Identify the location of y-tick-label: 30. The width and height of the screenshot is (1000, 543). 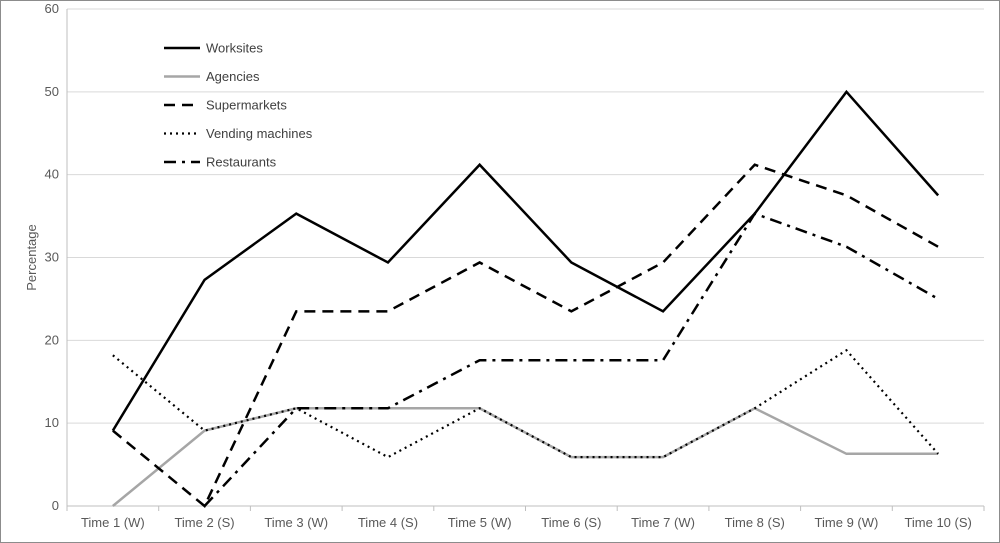
(52, 257).